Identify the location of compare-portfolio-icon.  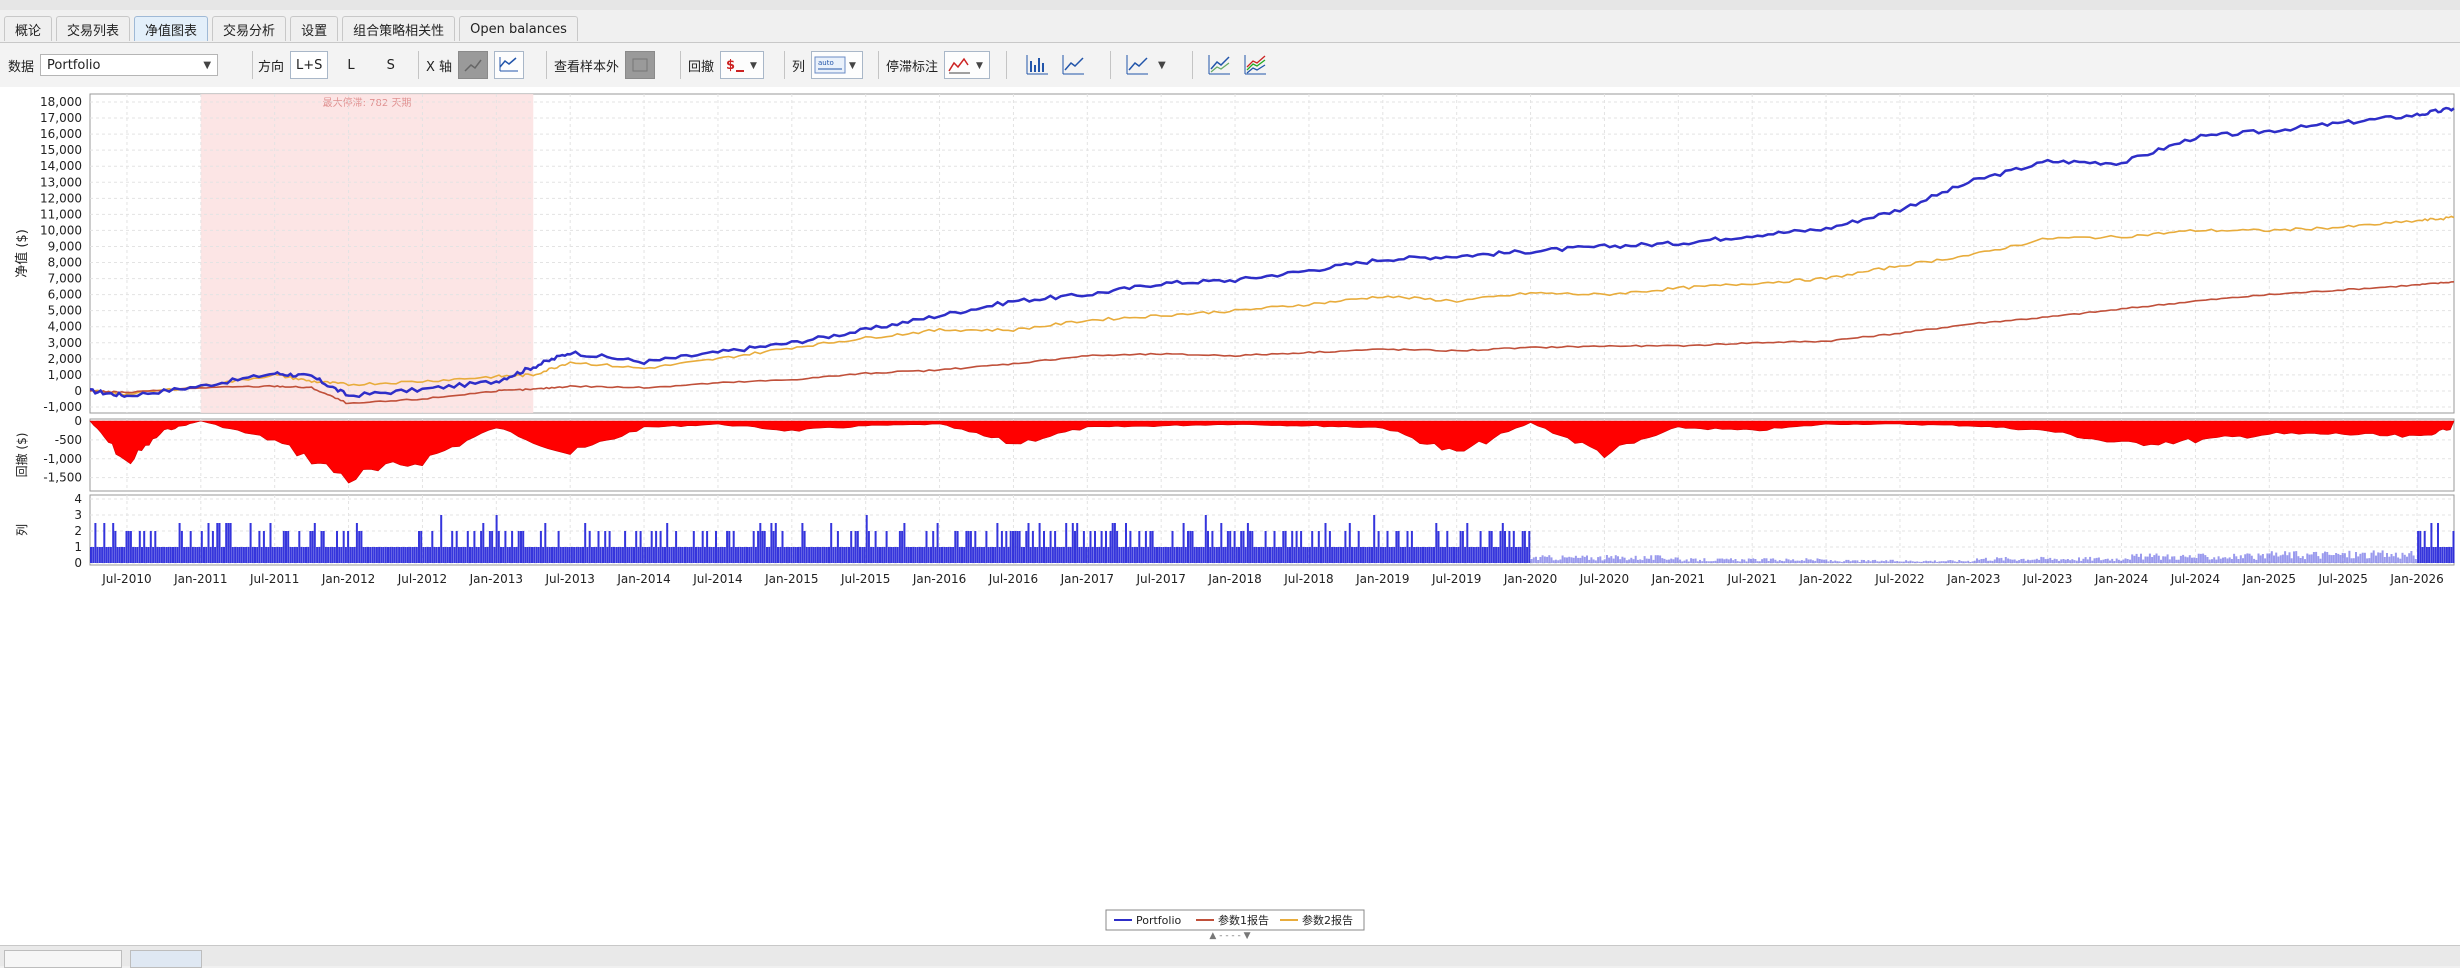
(1219, 65).